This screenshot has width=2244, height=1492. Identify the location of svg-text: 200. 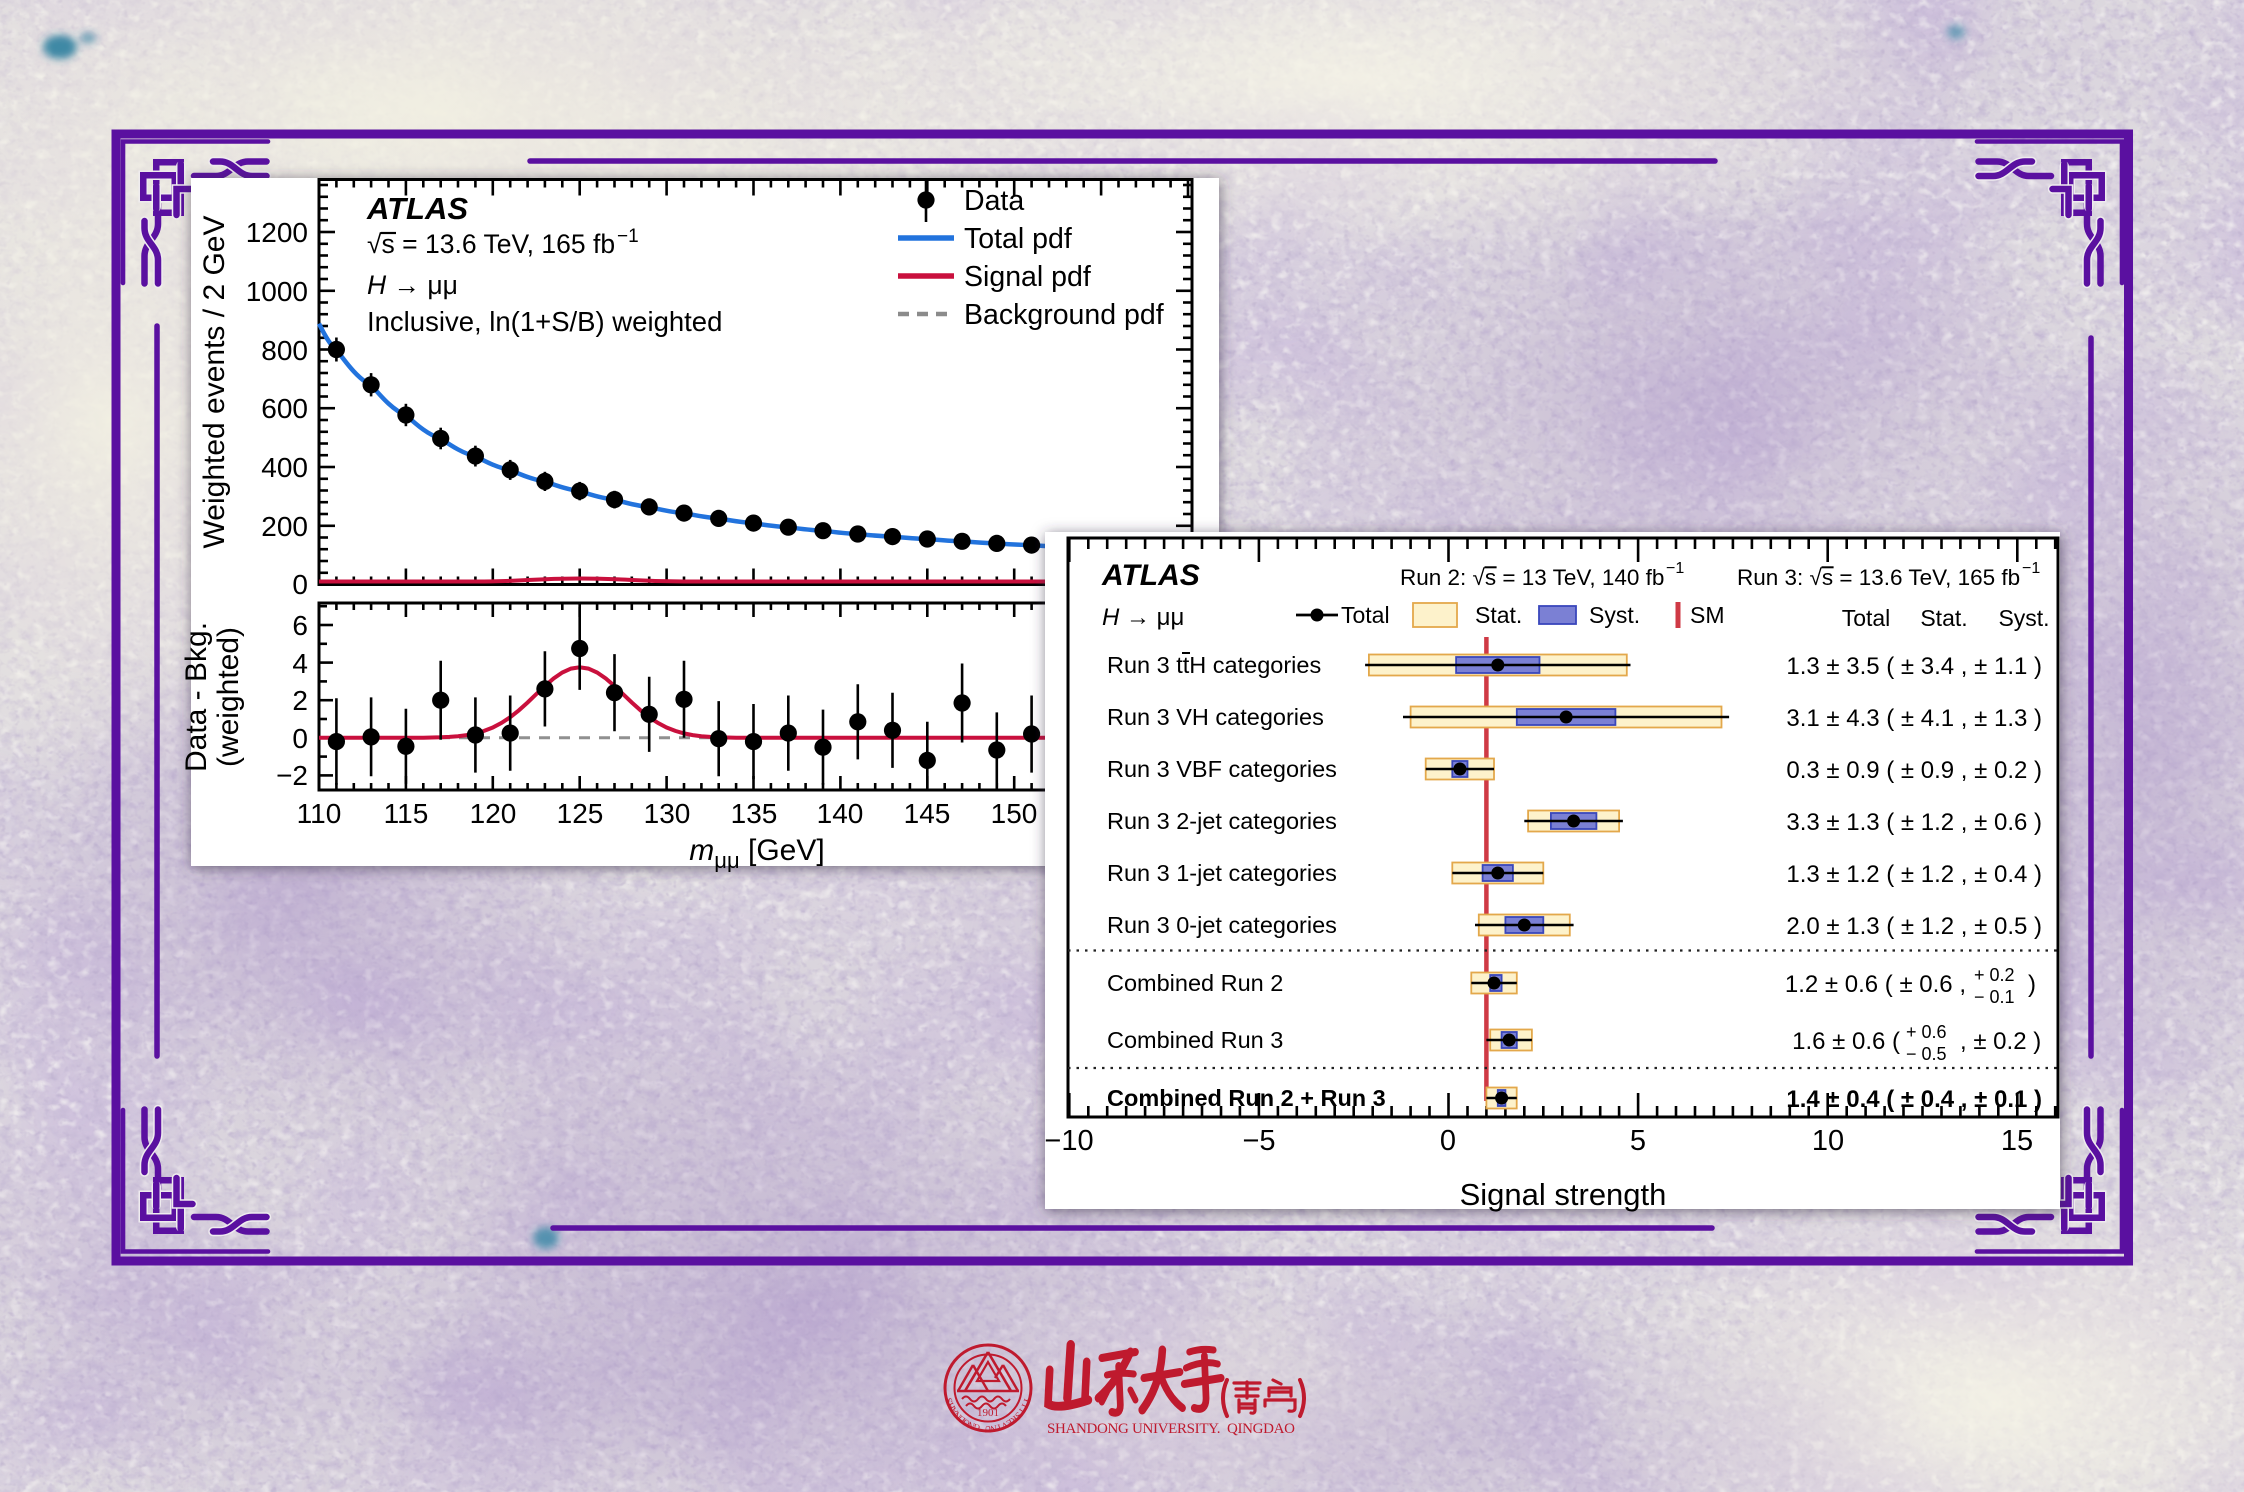
(284, 526).